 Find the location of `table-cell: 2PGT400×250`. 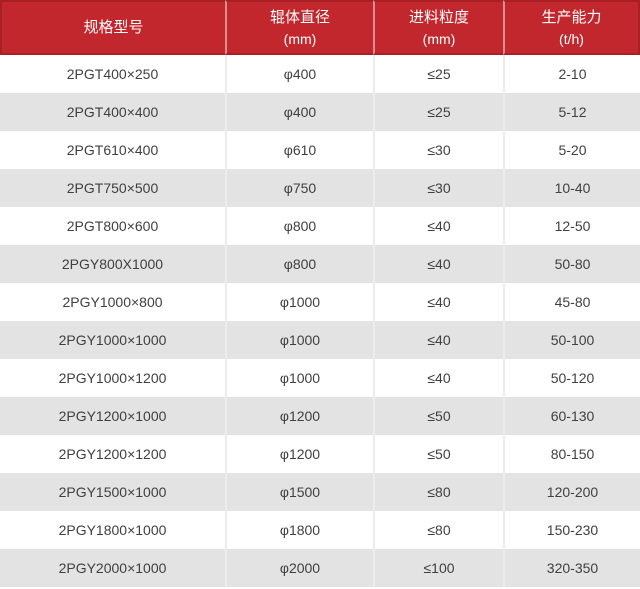

table-cell: 2PGT400×250 is located at coordinates (112, 74).